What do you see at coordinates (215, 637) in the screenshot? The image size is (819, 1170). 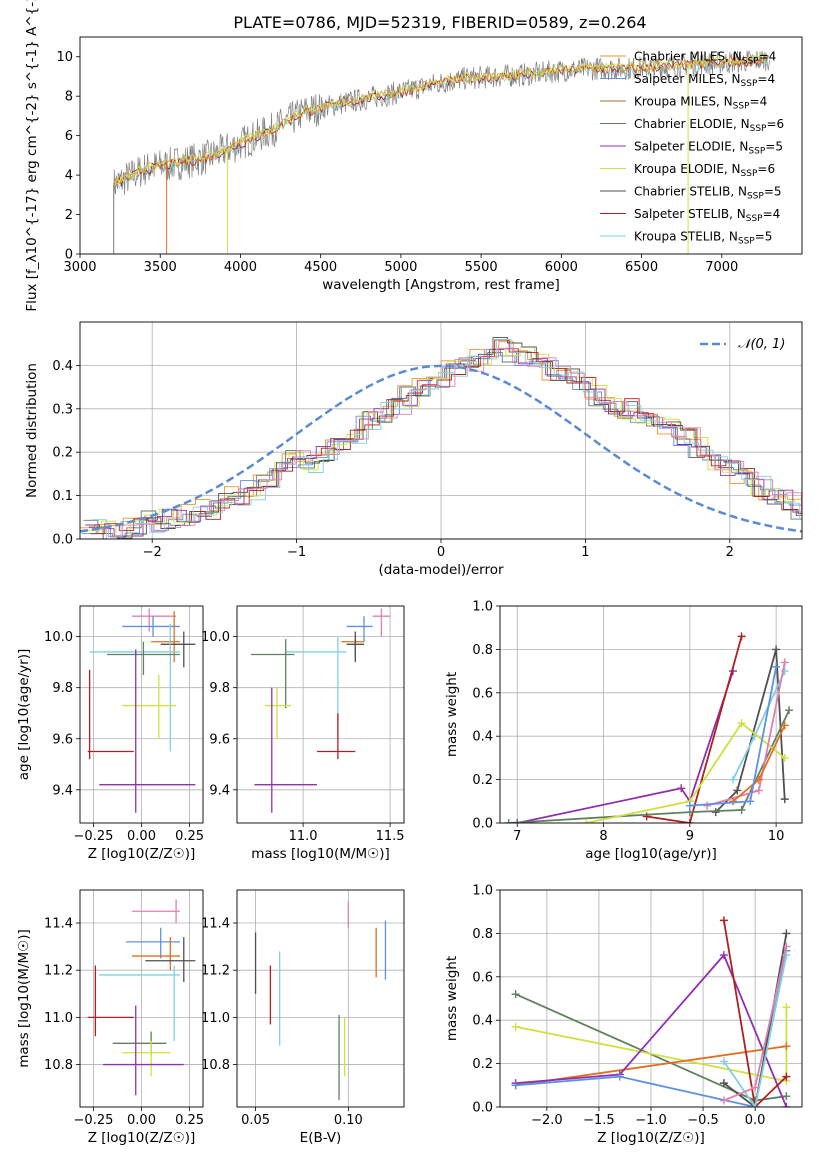 I see `y-tick-label: 10.0` at bounding box center [215, 637].